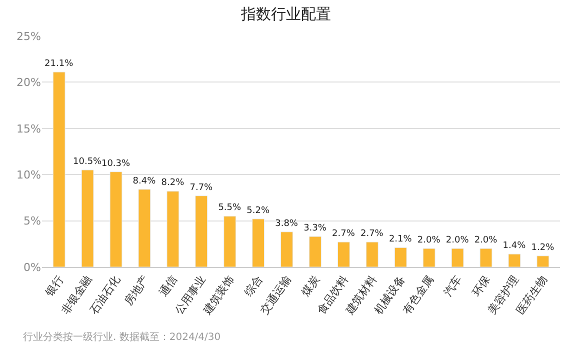 The image size is (572, 349). I want to click on text: 行业分类按一级行业. 数据截至：2024/4/30, so click(122, 337).